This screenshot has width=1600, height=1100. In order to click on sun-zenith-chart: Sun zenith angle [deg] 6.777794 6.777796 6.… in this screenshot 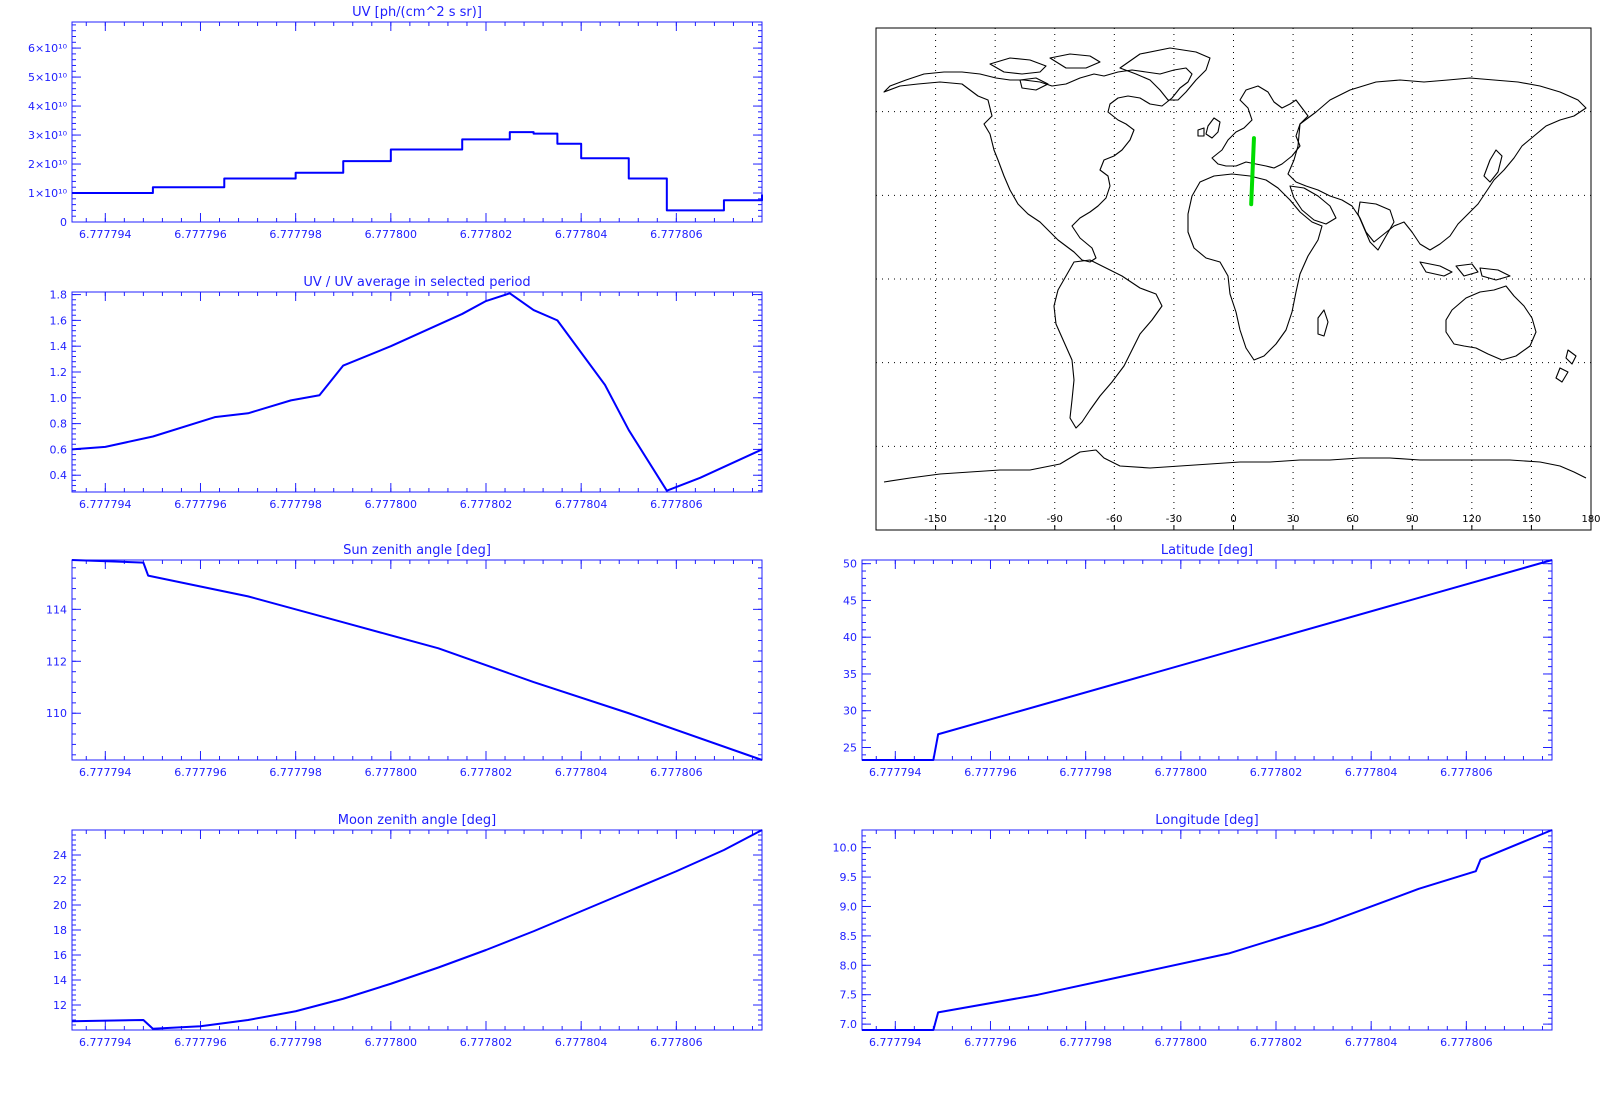, I will do `click(395, 665)`.